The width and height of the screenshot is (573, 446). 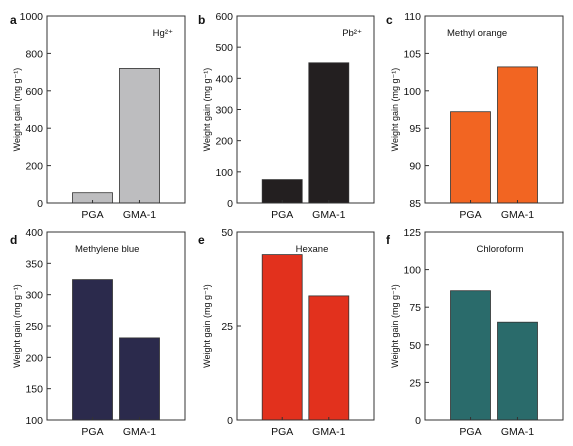 What do you see at coordinates (163, 33) in the screenshot?
I see `panel-title: Hg²⁺` at bounding box center [163, 33].